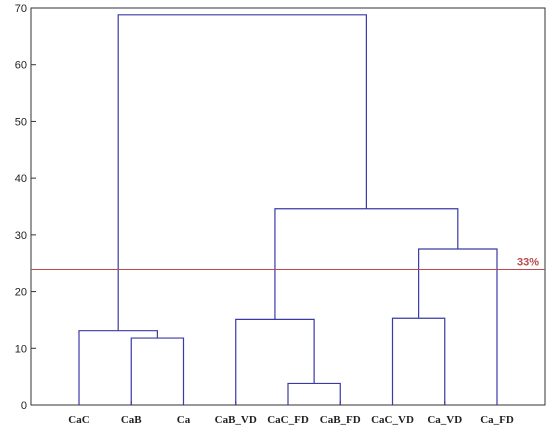 This screenshot has width=550, height=440. Describe the element at coordinates (528, 262) in the screenshot. I see `cutoff-label: 33%` at that location.